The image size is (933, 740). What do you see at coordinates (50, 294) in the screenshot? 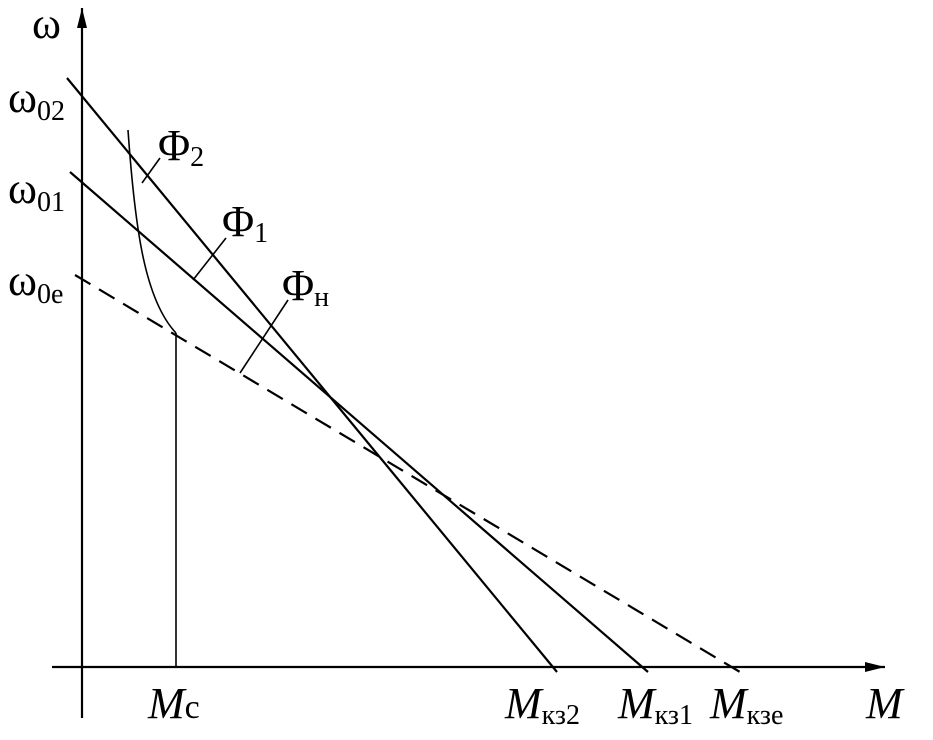
I see `label-part: 0e` at bounding box center [50, 294].